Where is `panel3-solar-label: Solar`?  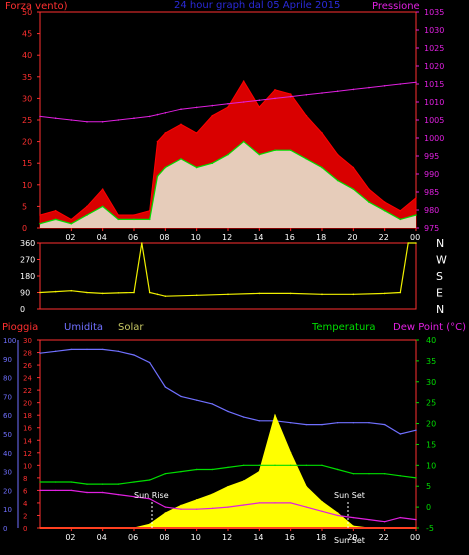
panel3-solar-label: Solar is located at coordinates (131, 327).